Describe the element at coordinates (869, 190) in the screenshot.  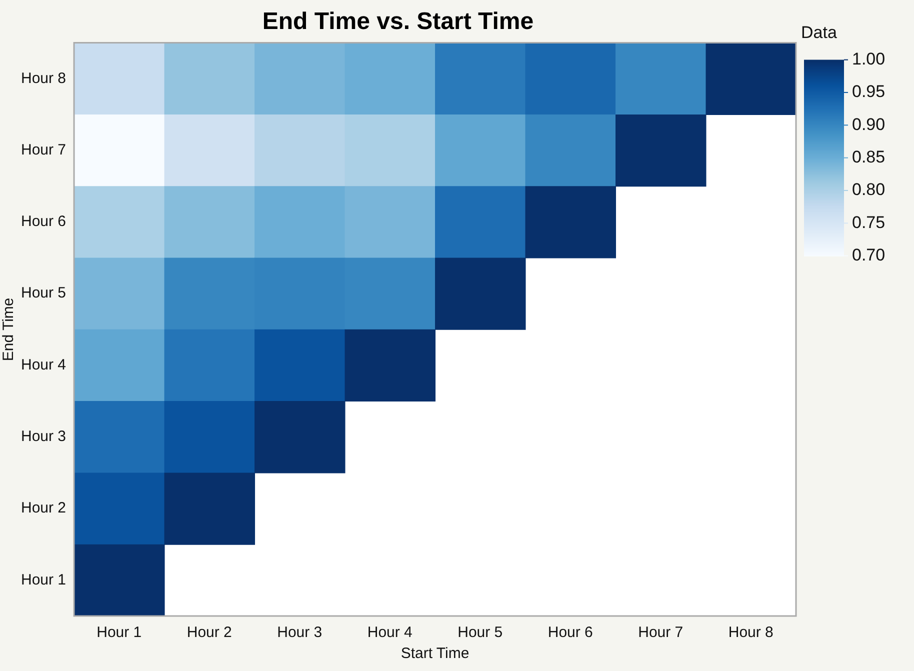
I see `color-bar-label: 0.80` at that location.